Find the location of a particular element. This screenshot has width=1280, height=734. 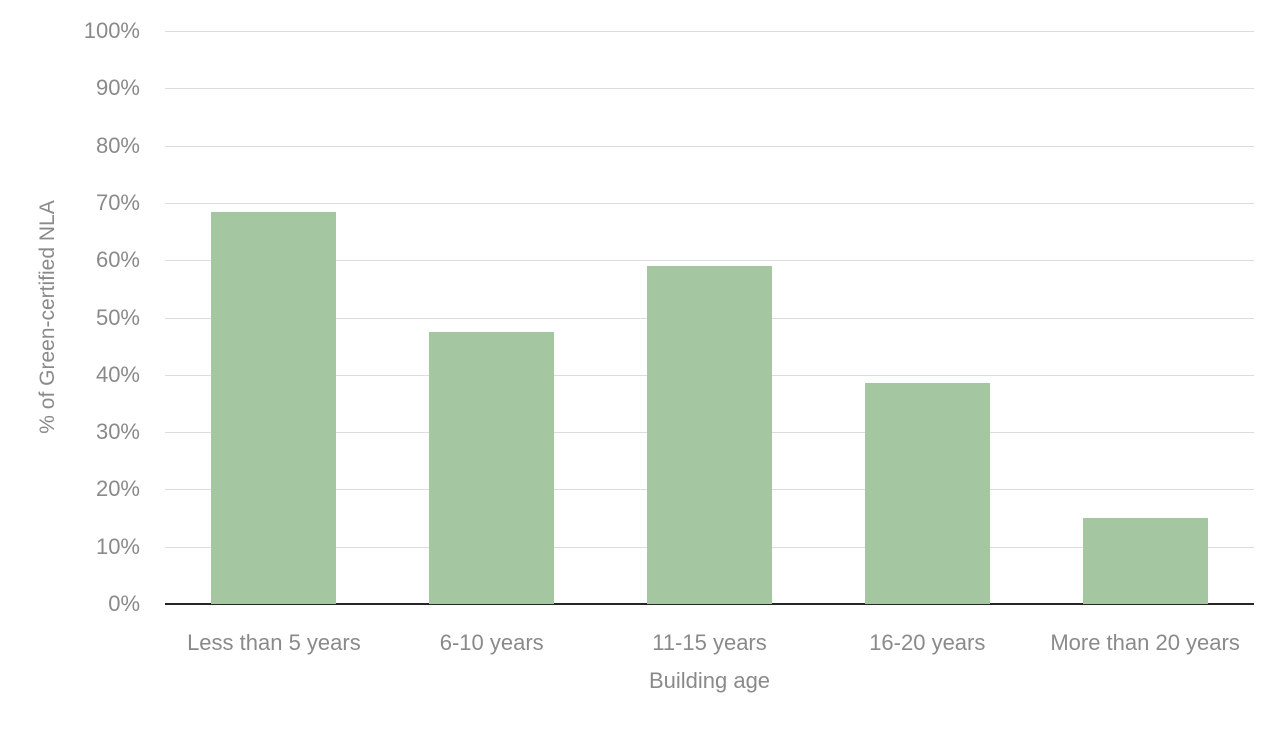

y-tick-label-0: 0% is located at coordinates (124, 603).